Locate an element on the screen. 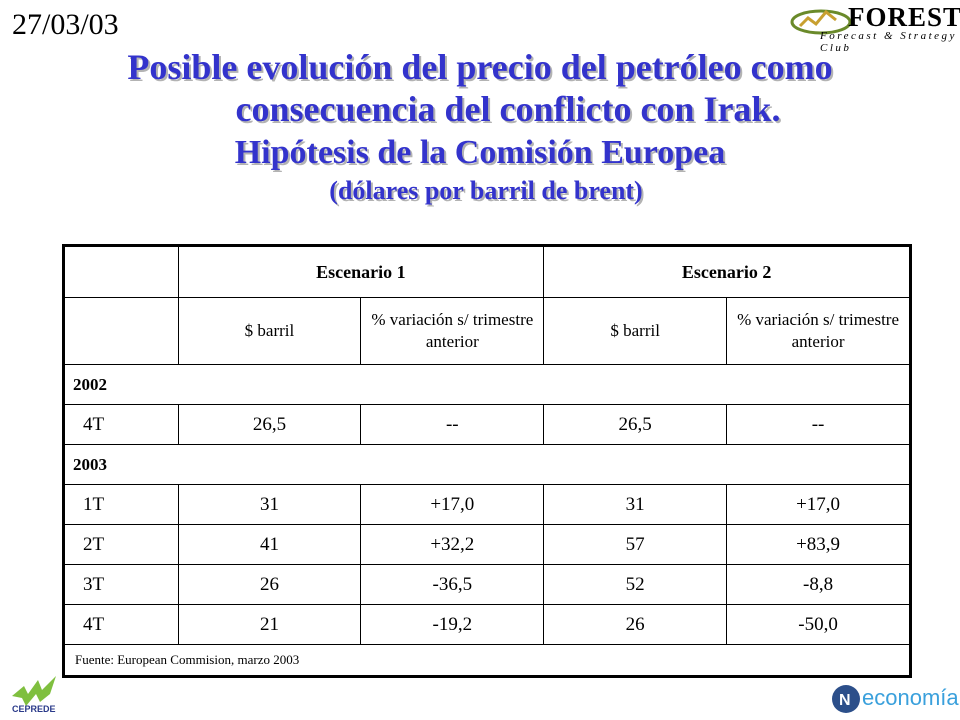  s2-variation-cell: +17,0 is located at coordinates (818, 504).